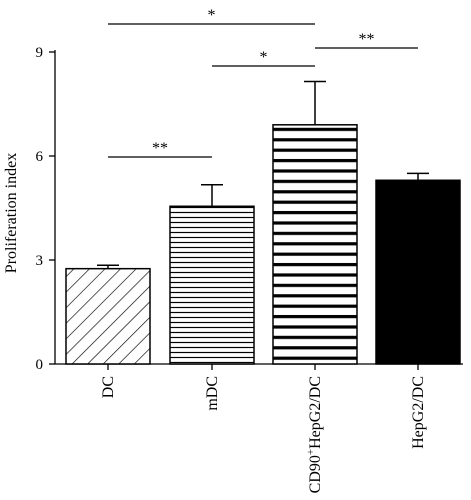 The height and width of the screenshot is (500, 471). I want to click on x-tick-label: mDC, so click(212, 393).